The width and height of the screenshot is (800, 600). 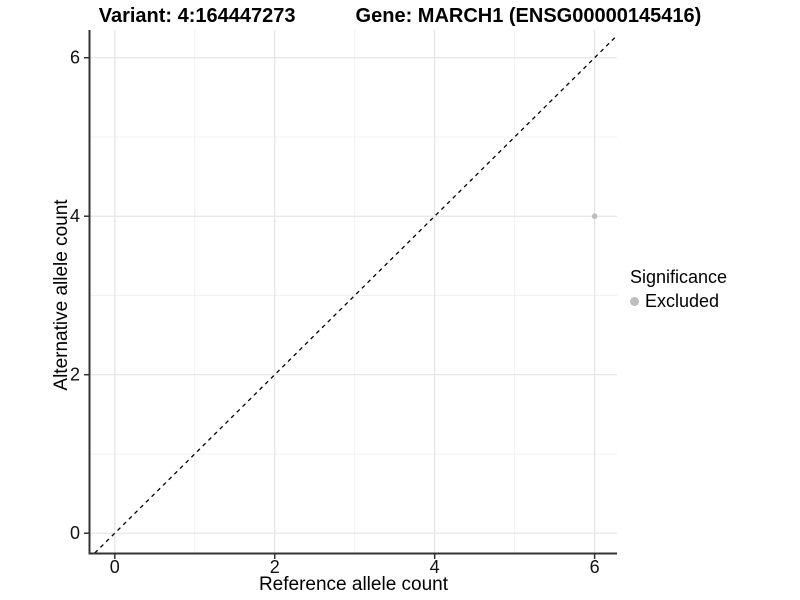 I want to click on y-tick-label: 4, so click(x=75, y=216).